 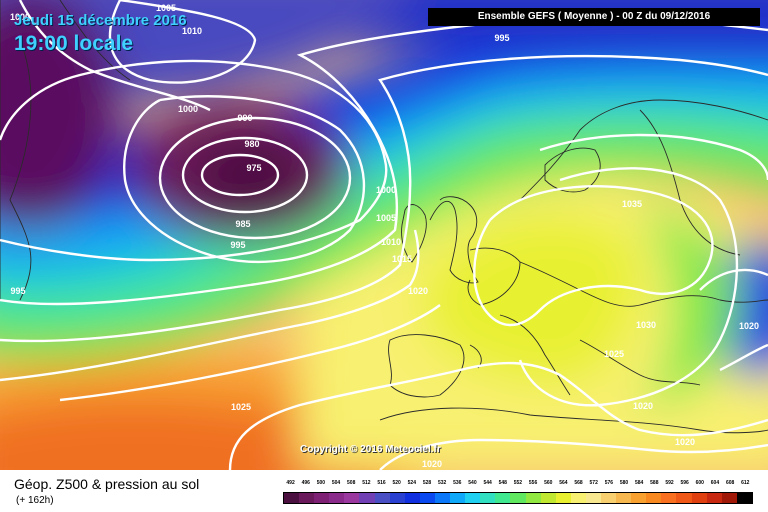 I want to click on legend-value: 552, so click(x=518, y=483).